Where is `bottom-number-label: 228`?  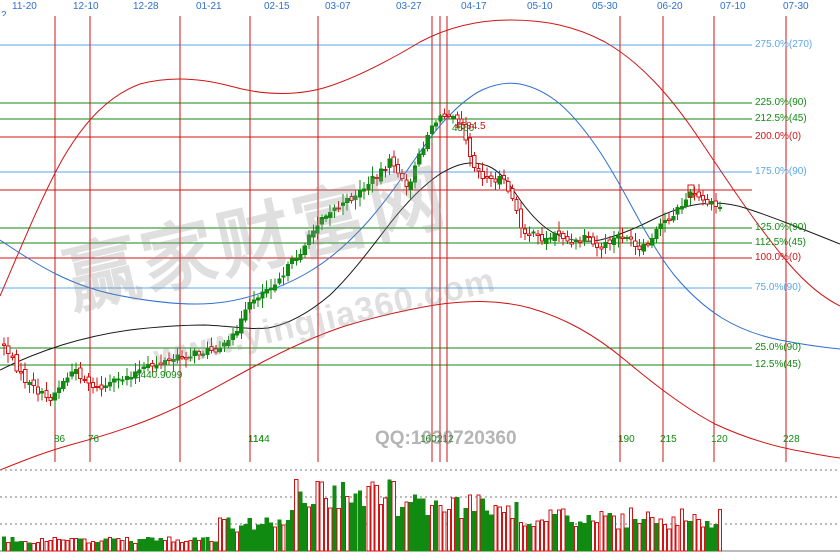 bottom-number-label: 228 is located at coordinates (791, 439).